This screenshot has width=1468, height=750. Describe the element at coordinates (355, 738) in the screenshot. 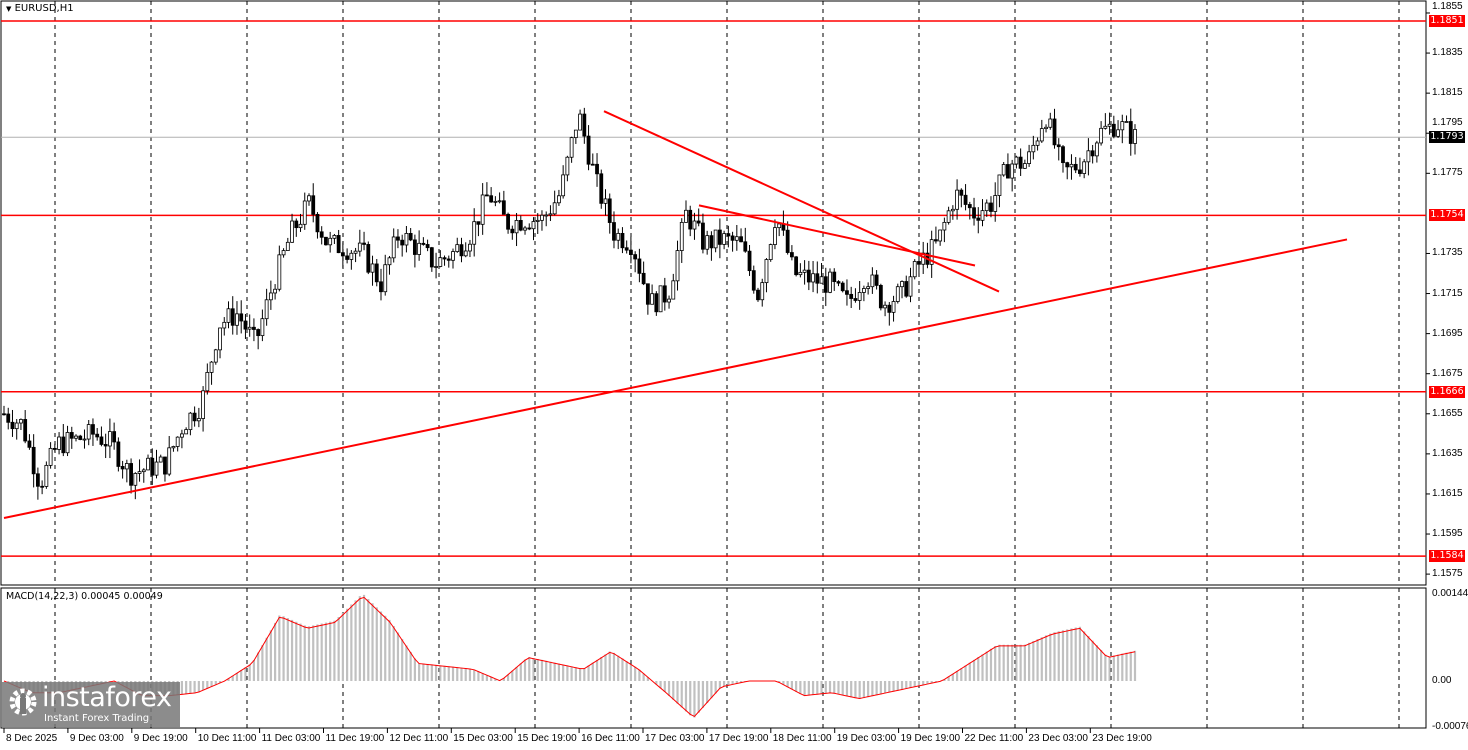

I see `time-axis-label: 11 Dec 19:00` at that location.